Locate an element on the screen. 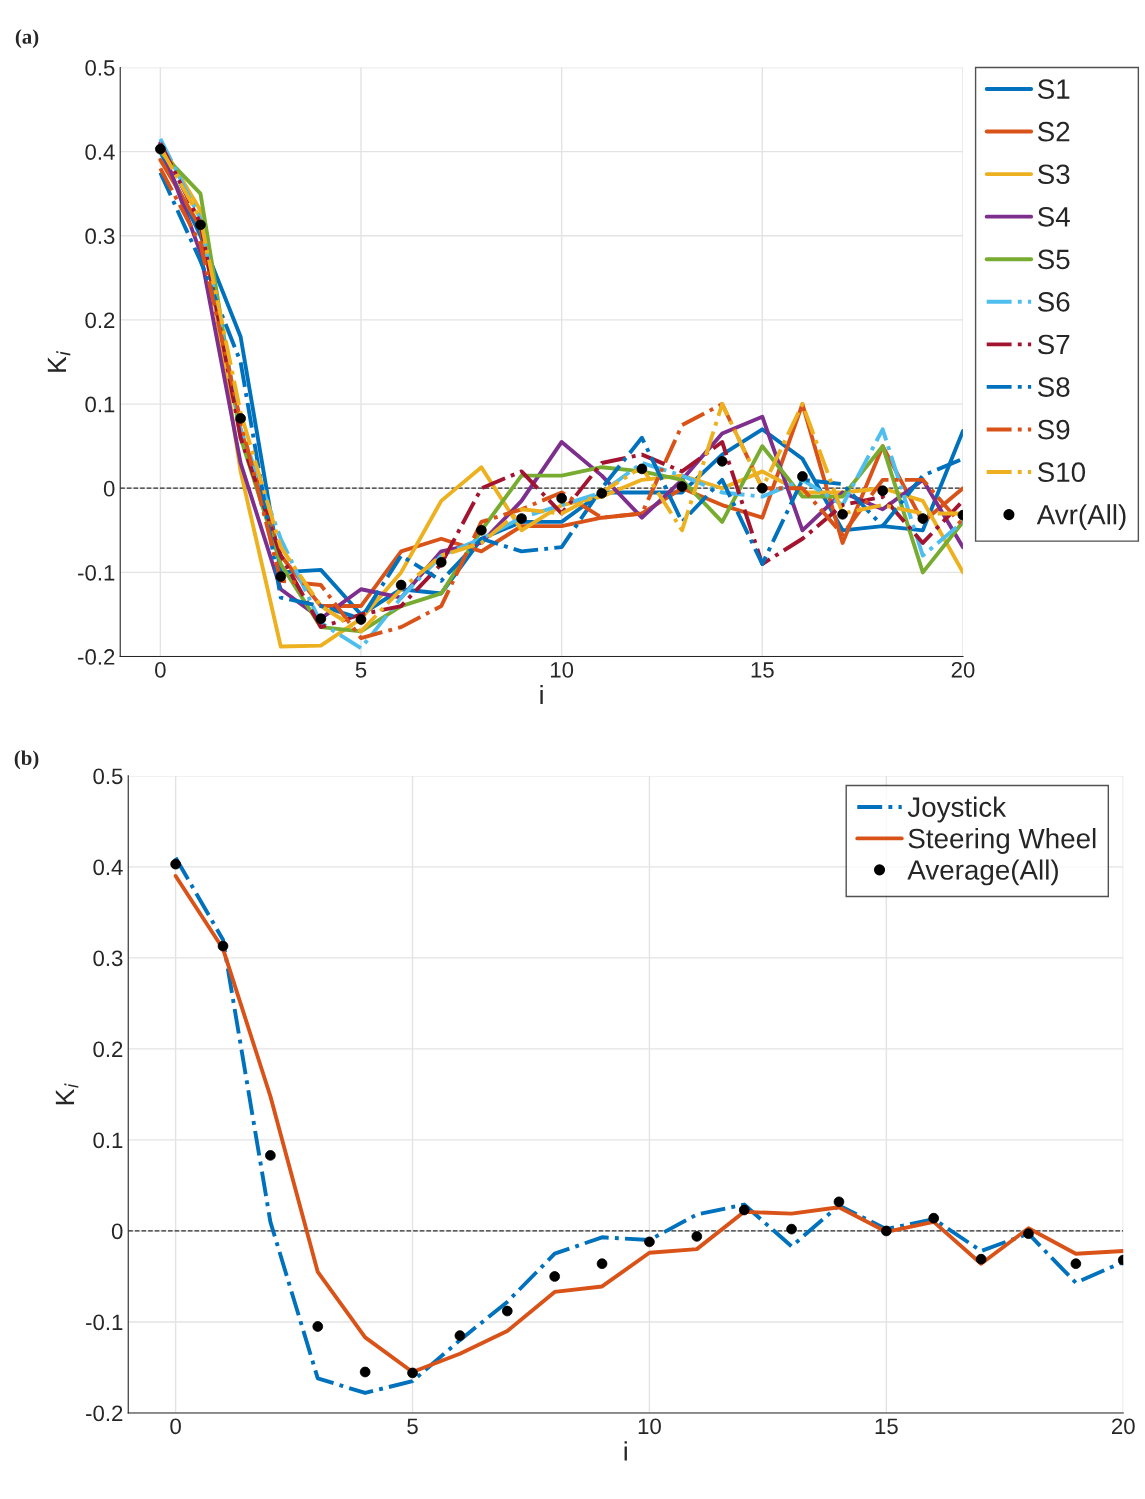 Image resolution: width=1145 pixels, height=1499 pixels. legend-label: S10 is located at coordinates (1061, 472).